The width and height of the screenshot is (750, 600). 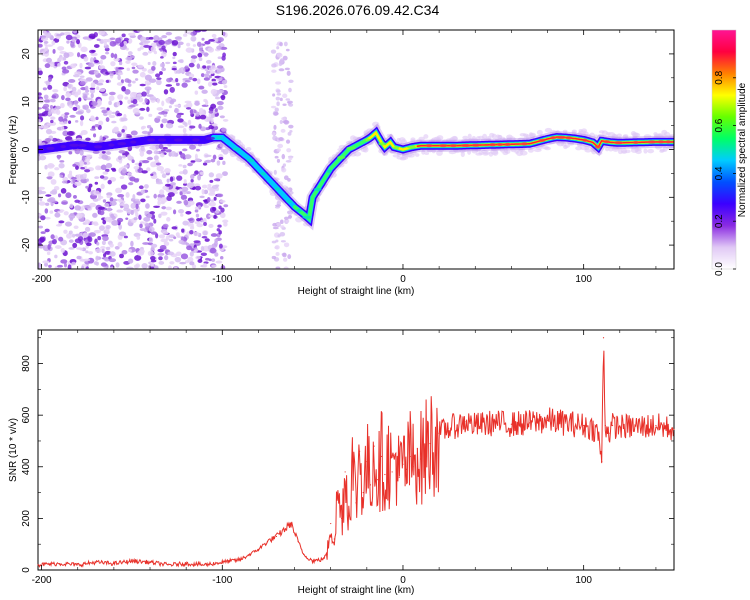 I want to click on colorbar-label: Normalized spectral amplitude, so click(x=742, y=149).